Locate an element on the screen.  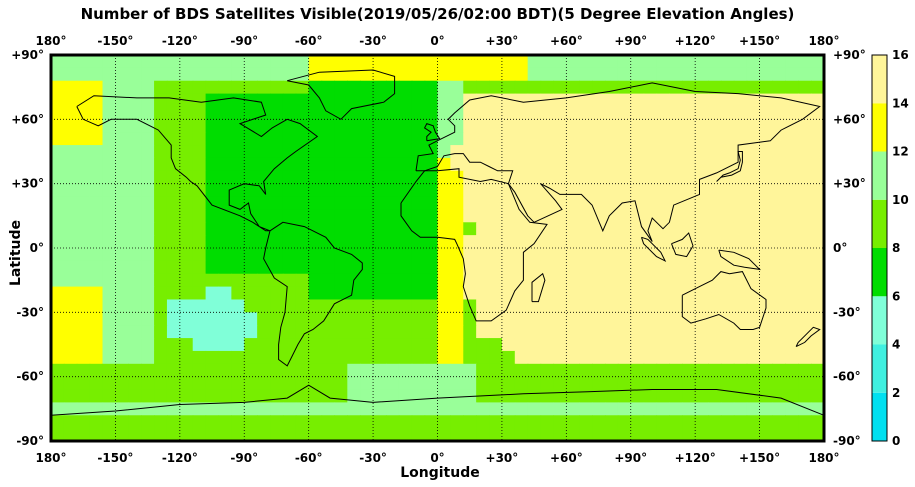
top-lon-tick: 180° is located at coordinates (50, 41).